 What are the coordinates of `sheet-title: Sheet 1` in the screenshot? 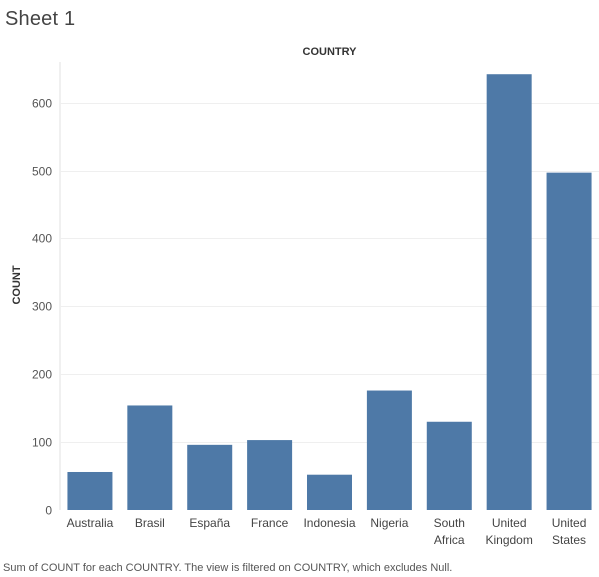 It's located at (40, 19).